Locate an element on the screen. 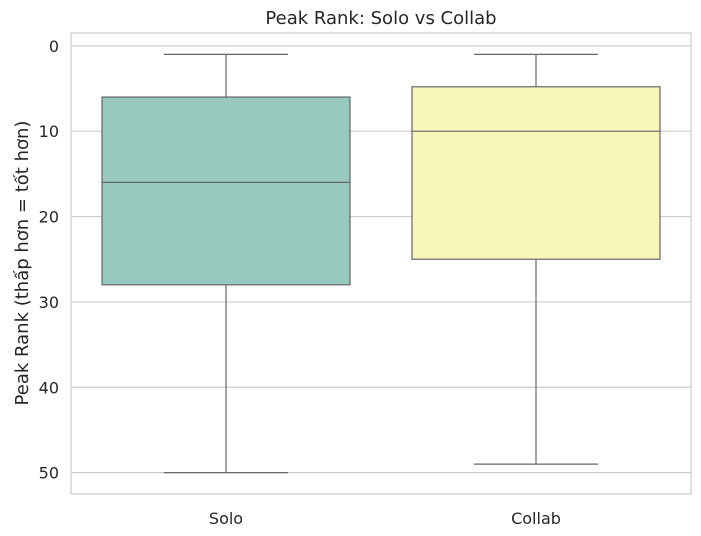  x-tick-labels: Solo Collab is located at coordinates (385, 518).